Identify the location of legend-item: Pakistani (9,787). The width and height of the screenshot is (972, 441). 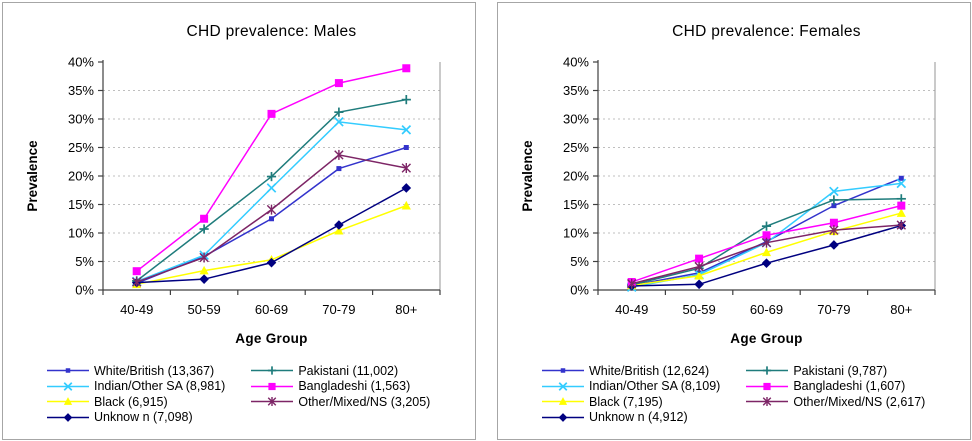
(835, 371).